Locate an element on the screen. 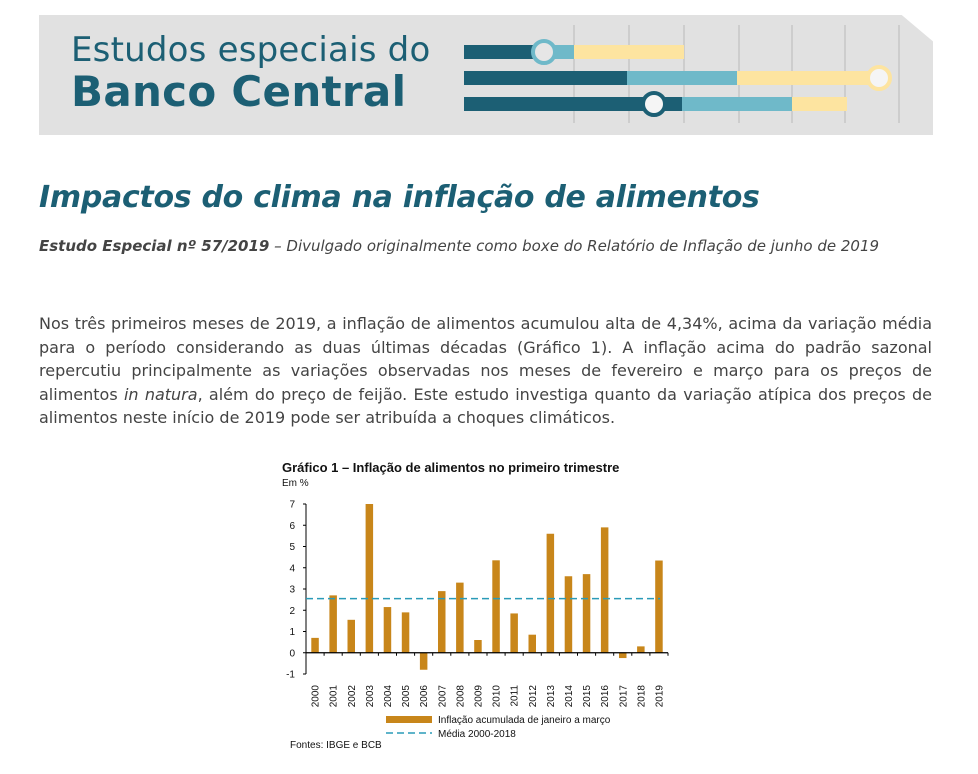 The width and height of the screenshot is (978, 774). x-tick-label: 2018 is located at coordinates (641, 696).